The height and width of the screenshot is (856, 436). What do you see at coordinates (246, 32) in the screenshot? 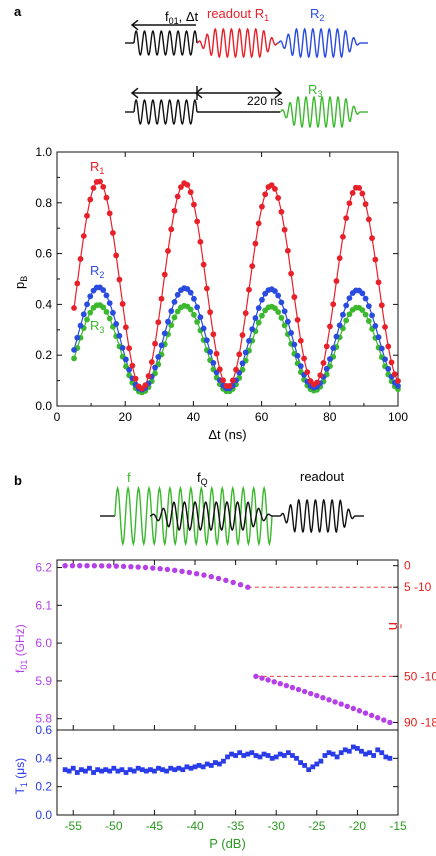
I see `pulse-sequence-a1: f01, Δt readout R1 R2` at bounding box center [246, 32].